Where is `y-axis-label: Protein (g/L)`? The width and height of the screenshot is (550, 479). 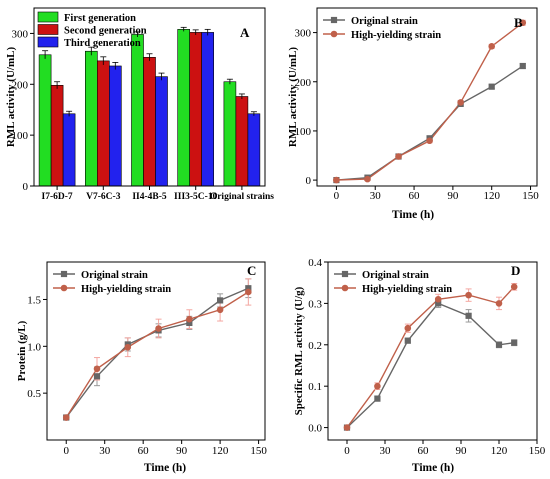
y-axis-label: Protein (g/L) is located at coordinates (22, 350).